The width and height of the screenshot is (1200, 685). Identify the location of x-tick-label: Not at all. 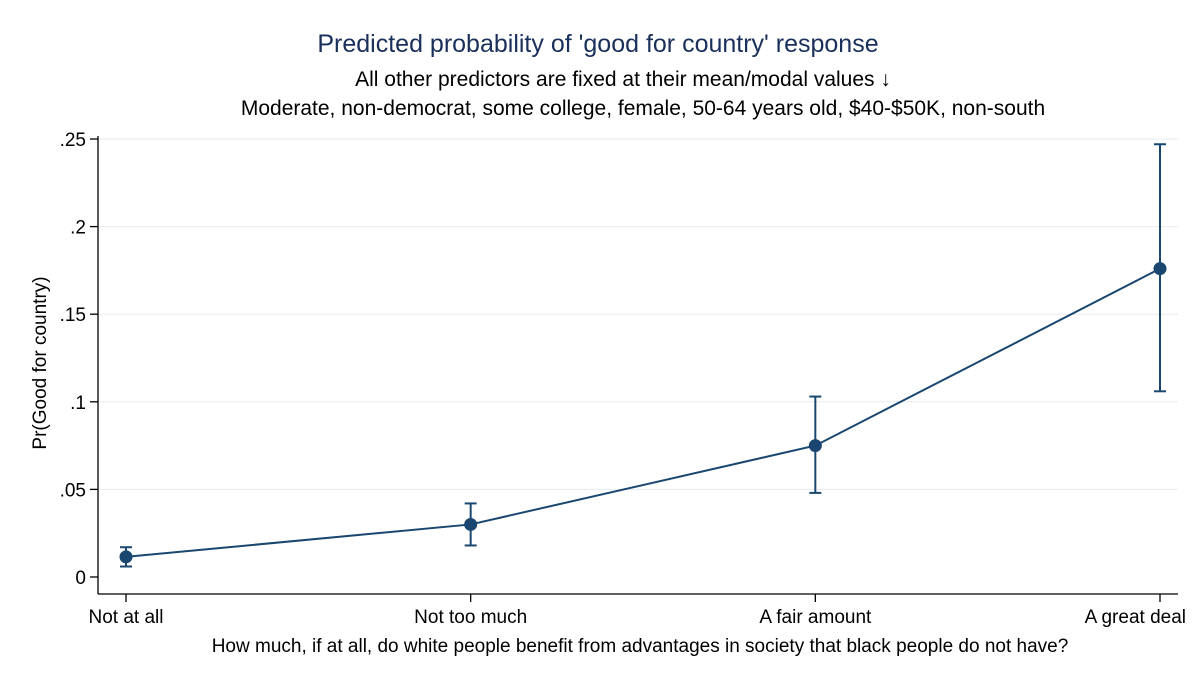
(126, 617).